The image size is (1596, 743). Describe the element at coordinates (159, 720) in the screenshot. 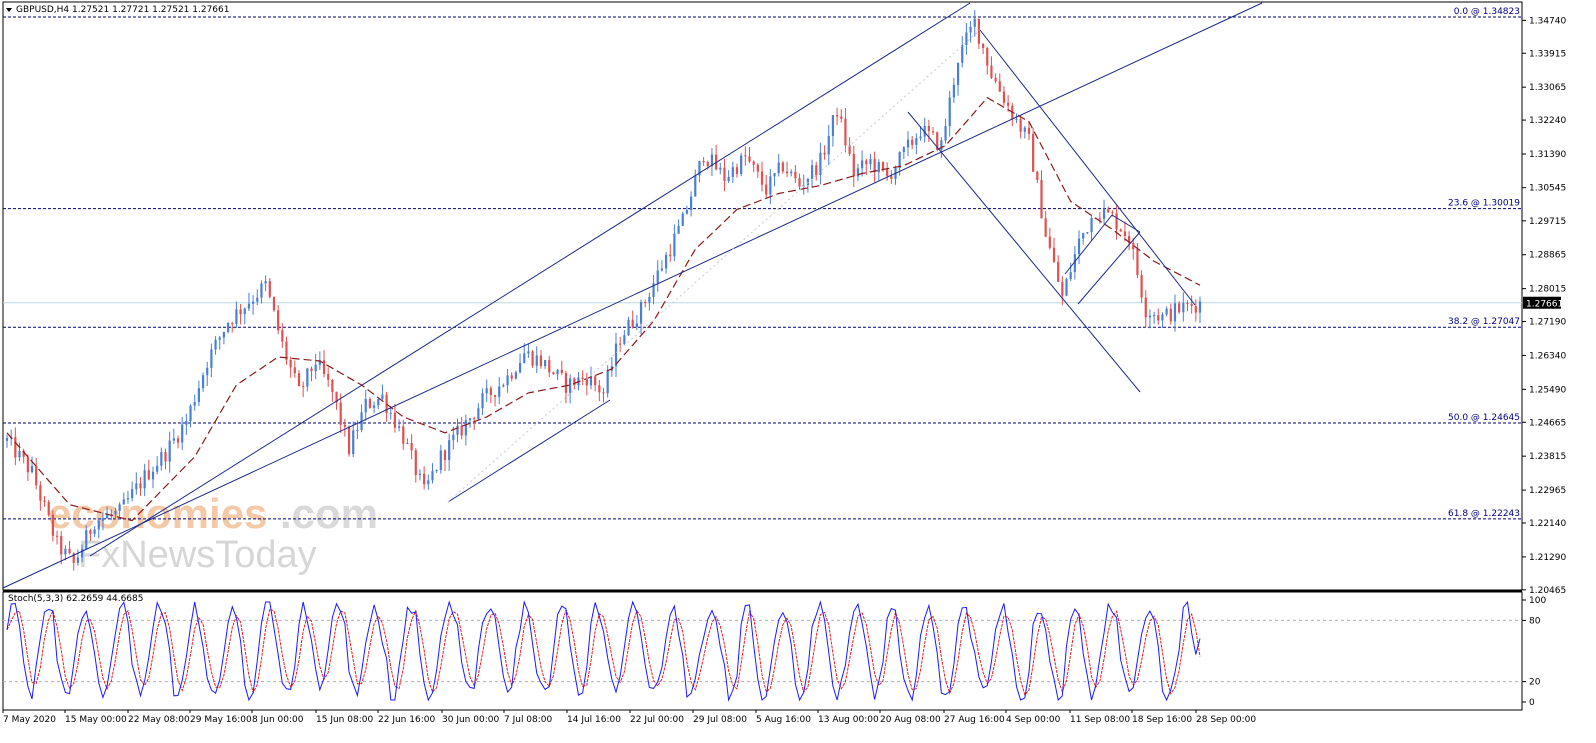

I see `time-tick-label: 22 May 08:00` at that location.